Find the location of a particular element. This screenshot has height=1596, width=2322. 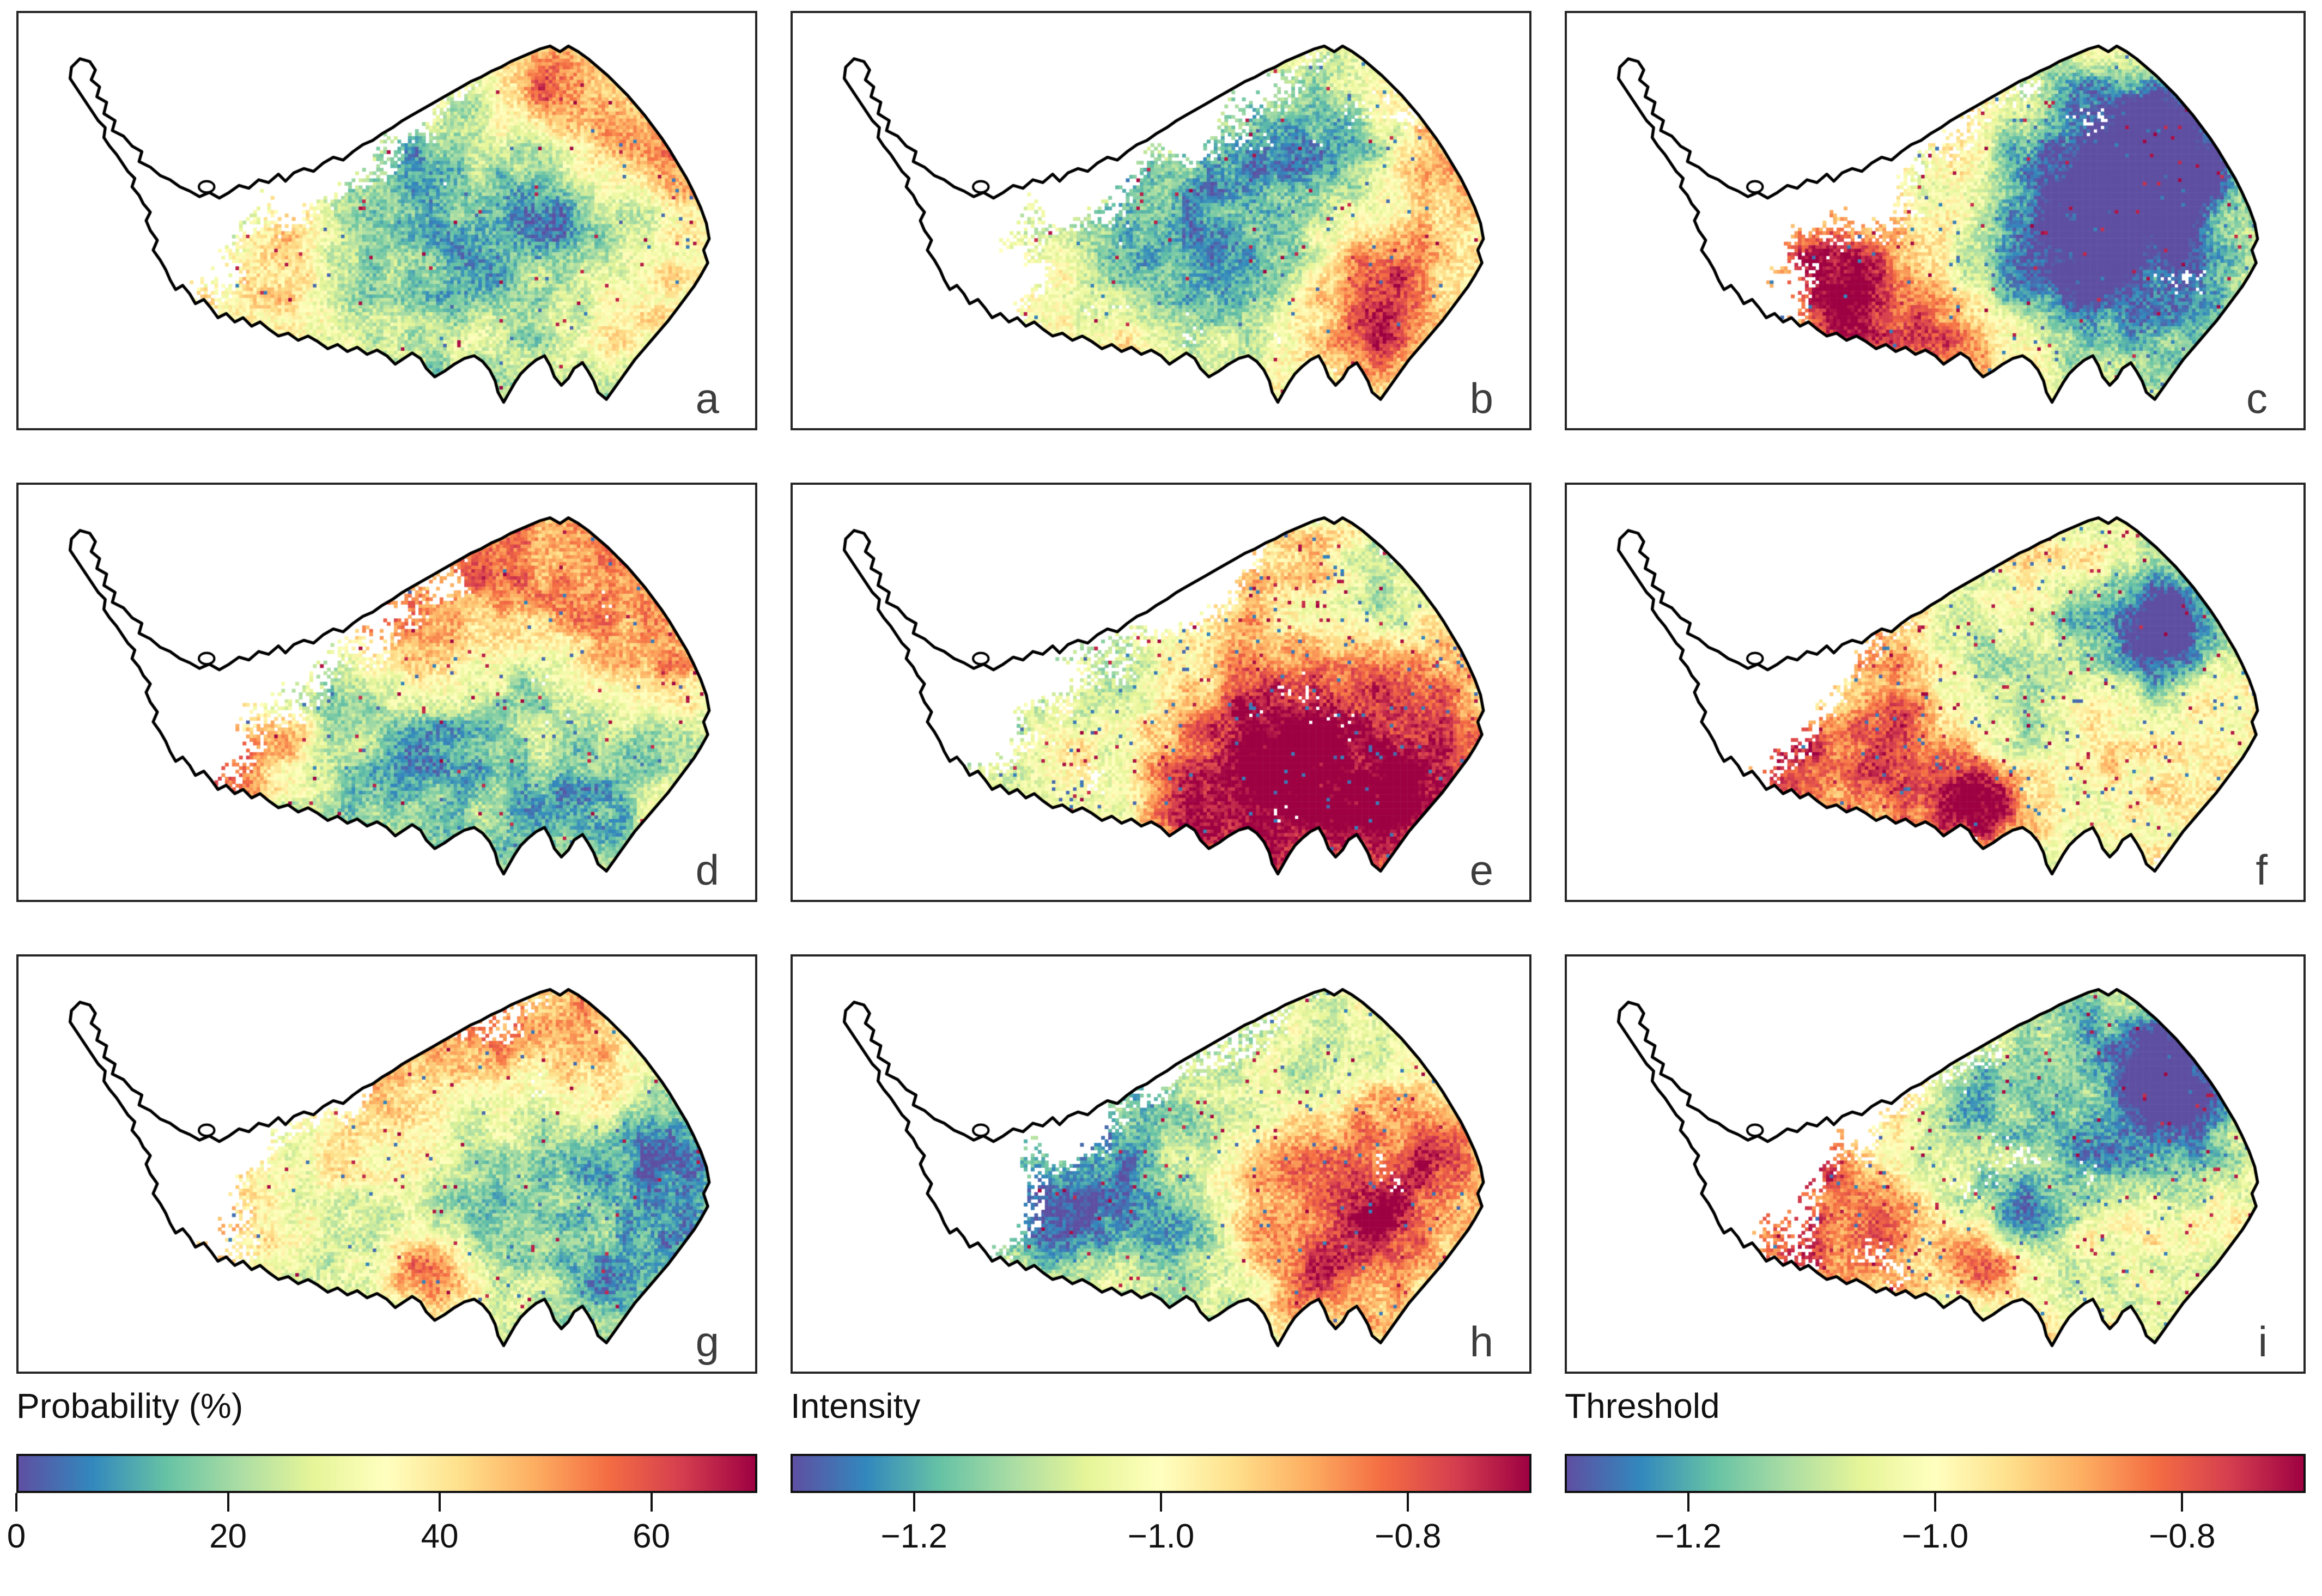

map-panel-c: c is located at coordinates (1935, 220).